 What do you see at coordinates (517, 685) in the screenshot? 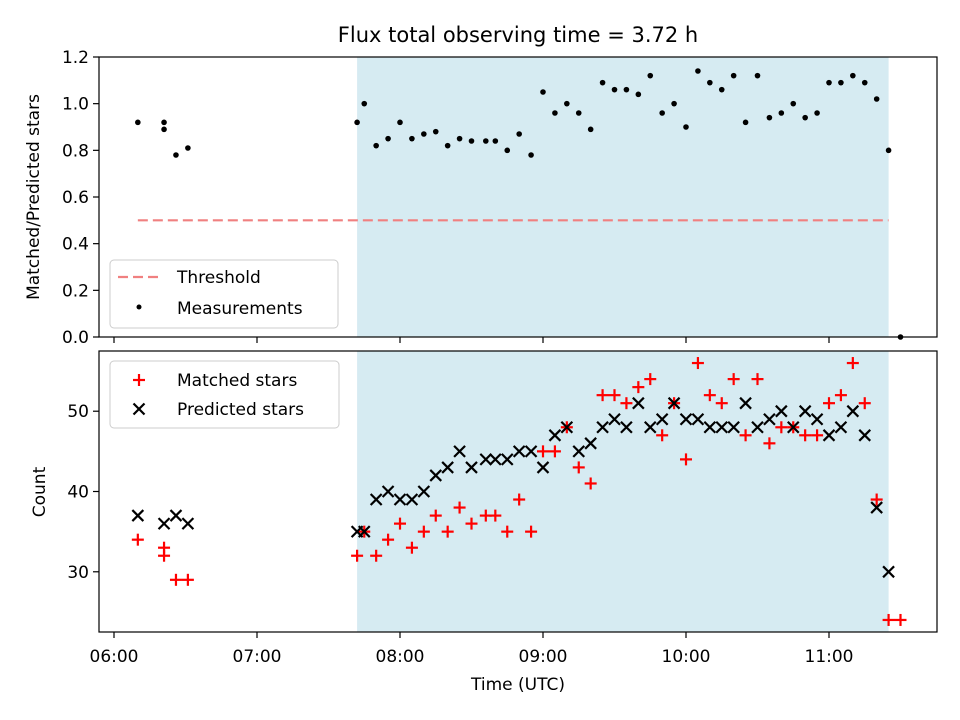
I see `x-axis-label: Time (UTC)` at bounding box center [517, 685].